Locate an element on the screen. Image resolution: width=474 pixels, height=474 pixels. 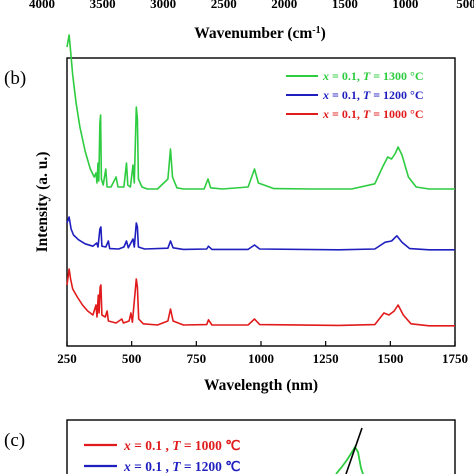
panel-b-x-ticks: 250 500 750 1000 1250 1500 1750 is located at coordinates (262, 353).